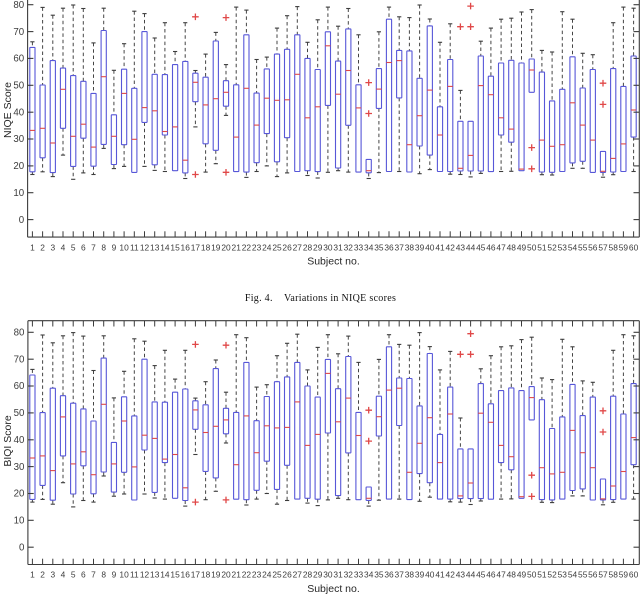  I want to click on svg-text: 49, so click(522, 575).